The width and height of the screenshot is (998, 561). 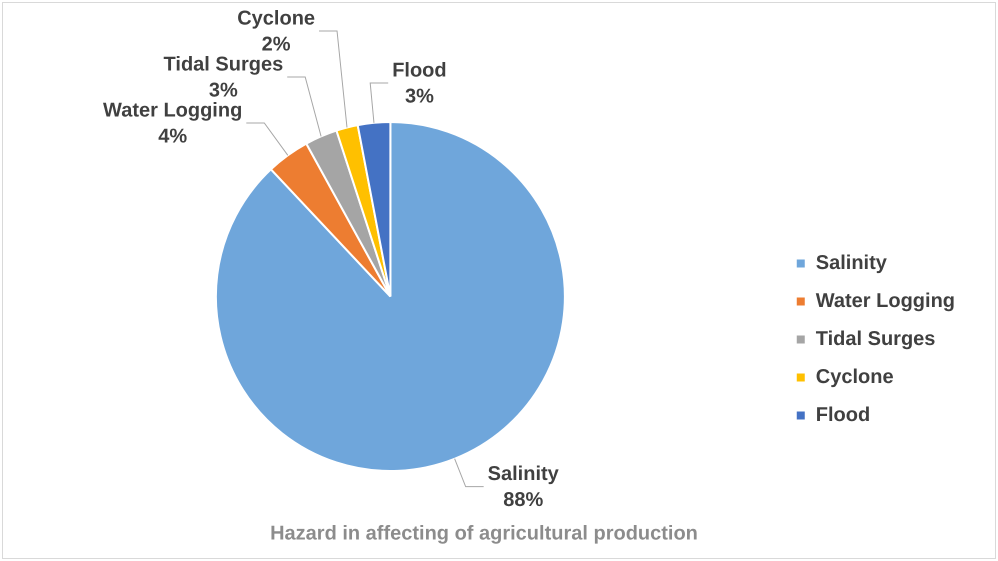 I want to click on legend-label: Salinity, so click(x=852, y=263).